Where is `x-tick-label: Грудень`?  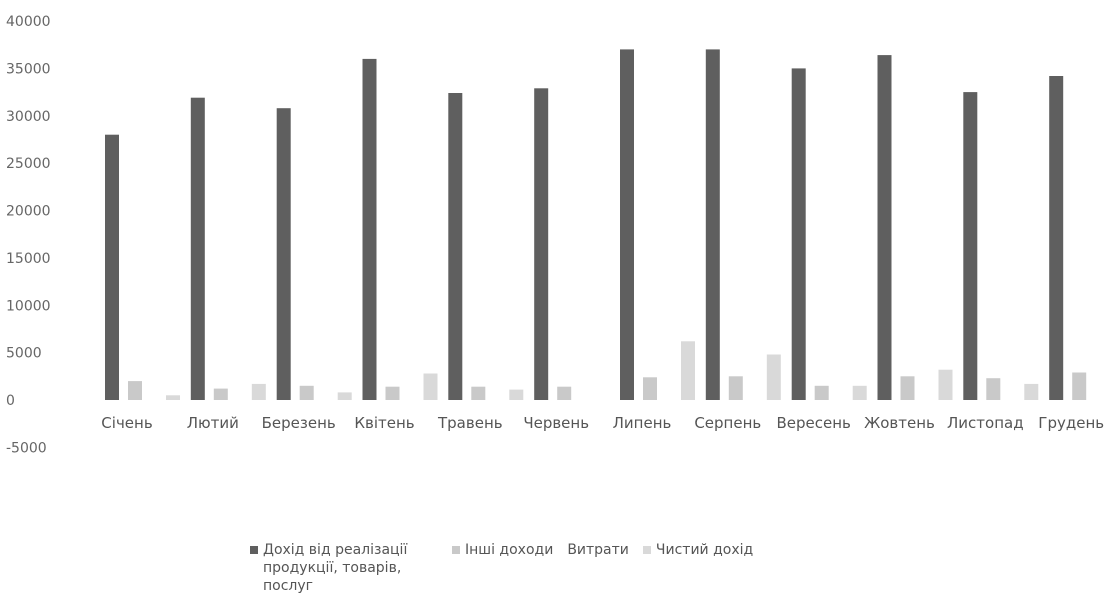
x-tick-label: Грудень is located at coordinates (1071, 423).